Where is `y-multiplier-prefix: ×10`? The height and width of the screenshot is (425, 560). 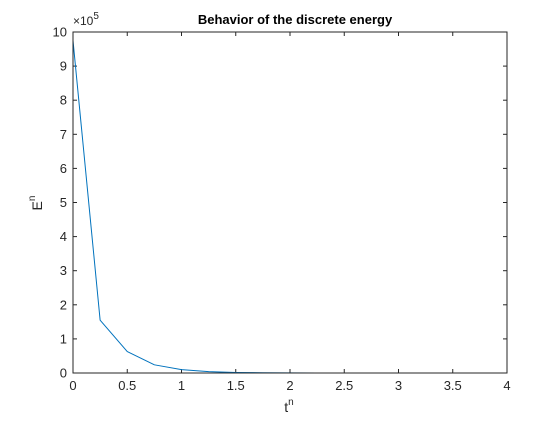 y-multiplier-prefix: ×10 is located at coordinates (83, 21).